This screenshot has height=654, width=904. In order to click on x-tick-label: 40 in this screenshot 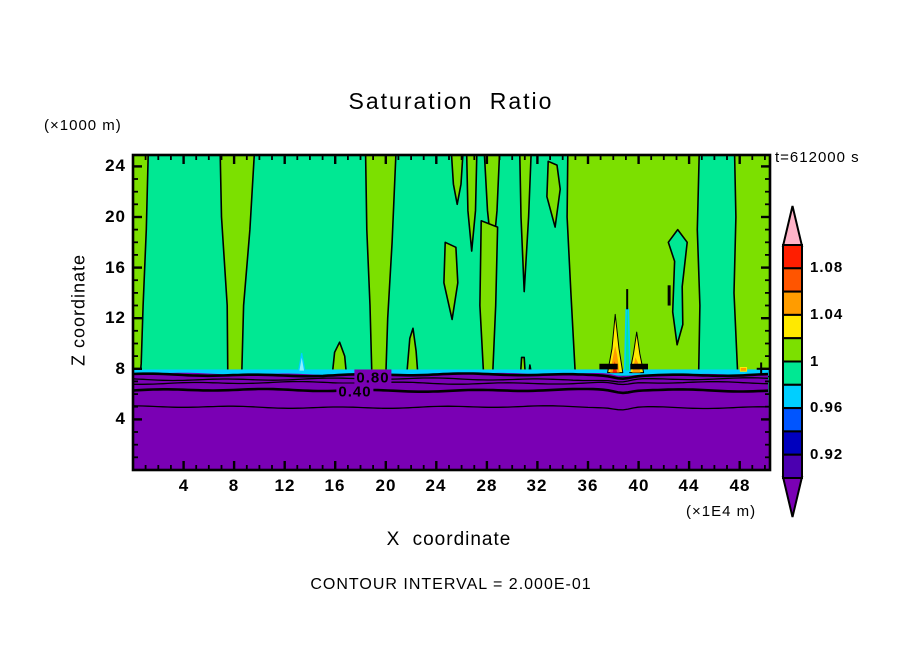, I will do `click(639, 485)`.